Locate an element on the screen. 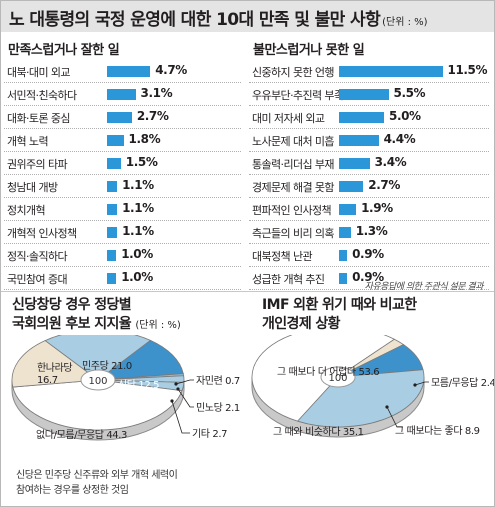  bar-value-label: 1.9% is located at coordinates (377, 208).